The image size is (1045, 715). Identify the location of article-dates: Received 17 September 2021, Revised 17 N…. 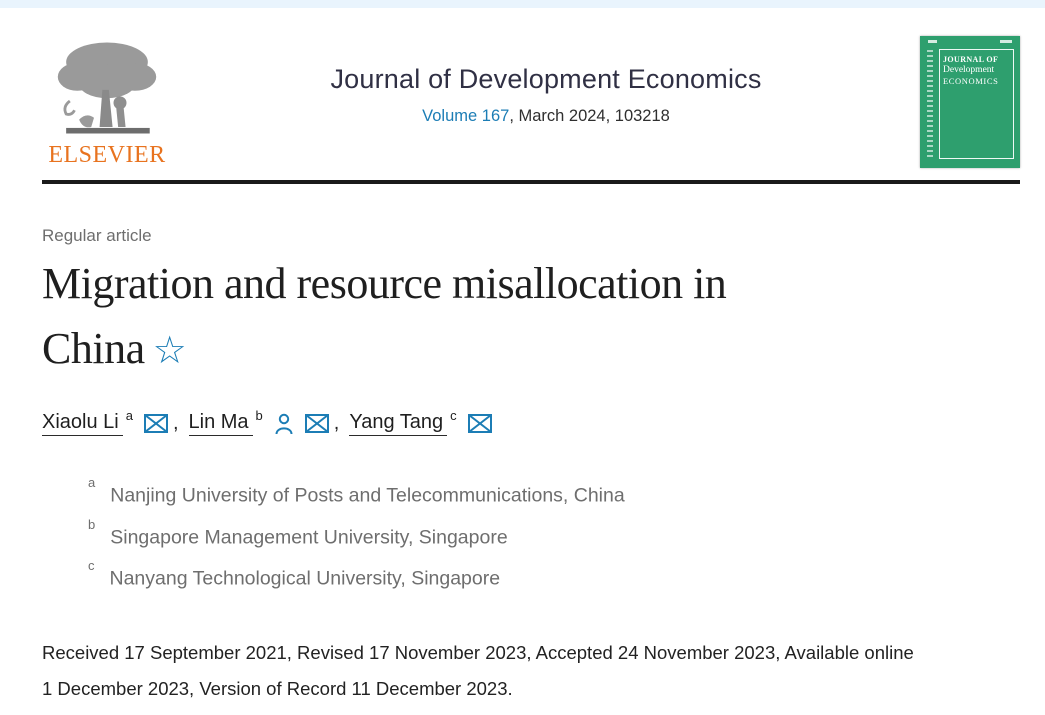
(478, 670).